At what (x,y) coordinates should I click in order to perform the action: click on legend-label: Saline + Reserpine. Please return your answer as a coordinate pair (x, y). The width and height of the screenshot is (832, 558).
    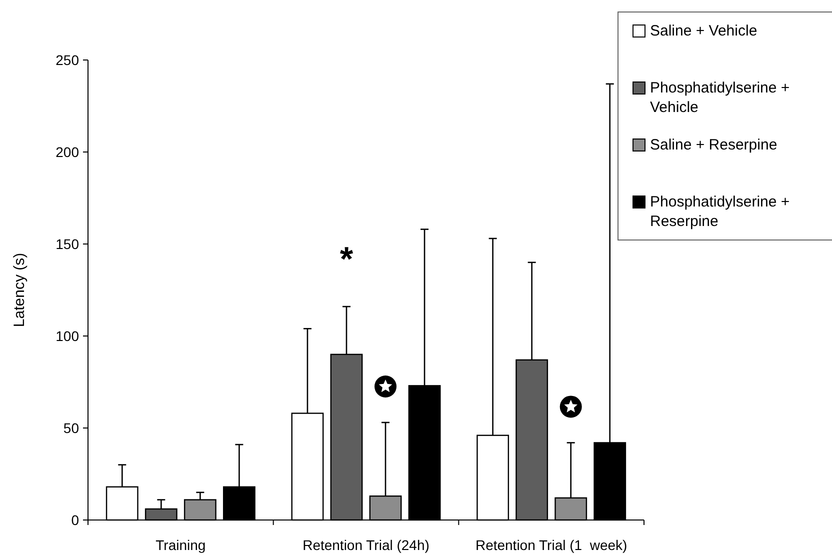
    Looking at the image, I should click on (714, 145).